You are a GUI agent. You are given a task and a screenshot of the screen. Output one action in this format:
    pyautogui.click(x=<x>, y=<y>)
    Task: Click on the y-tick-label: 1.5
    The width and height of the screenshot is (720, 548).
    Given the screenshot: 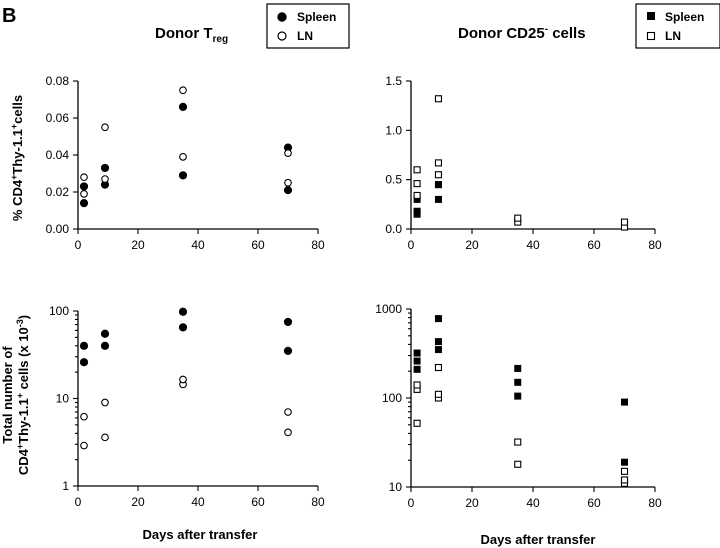 What is the action you would take?
    pyautogui.click(x=393, y=81)
    